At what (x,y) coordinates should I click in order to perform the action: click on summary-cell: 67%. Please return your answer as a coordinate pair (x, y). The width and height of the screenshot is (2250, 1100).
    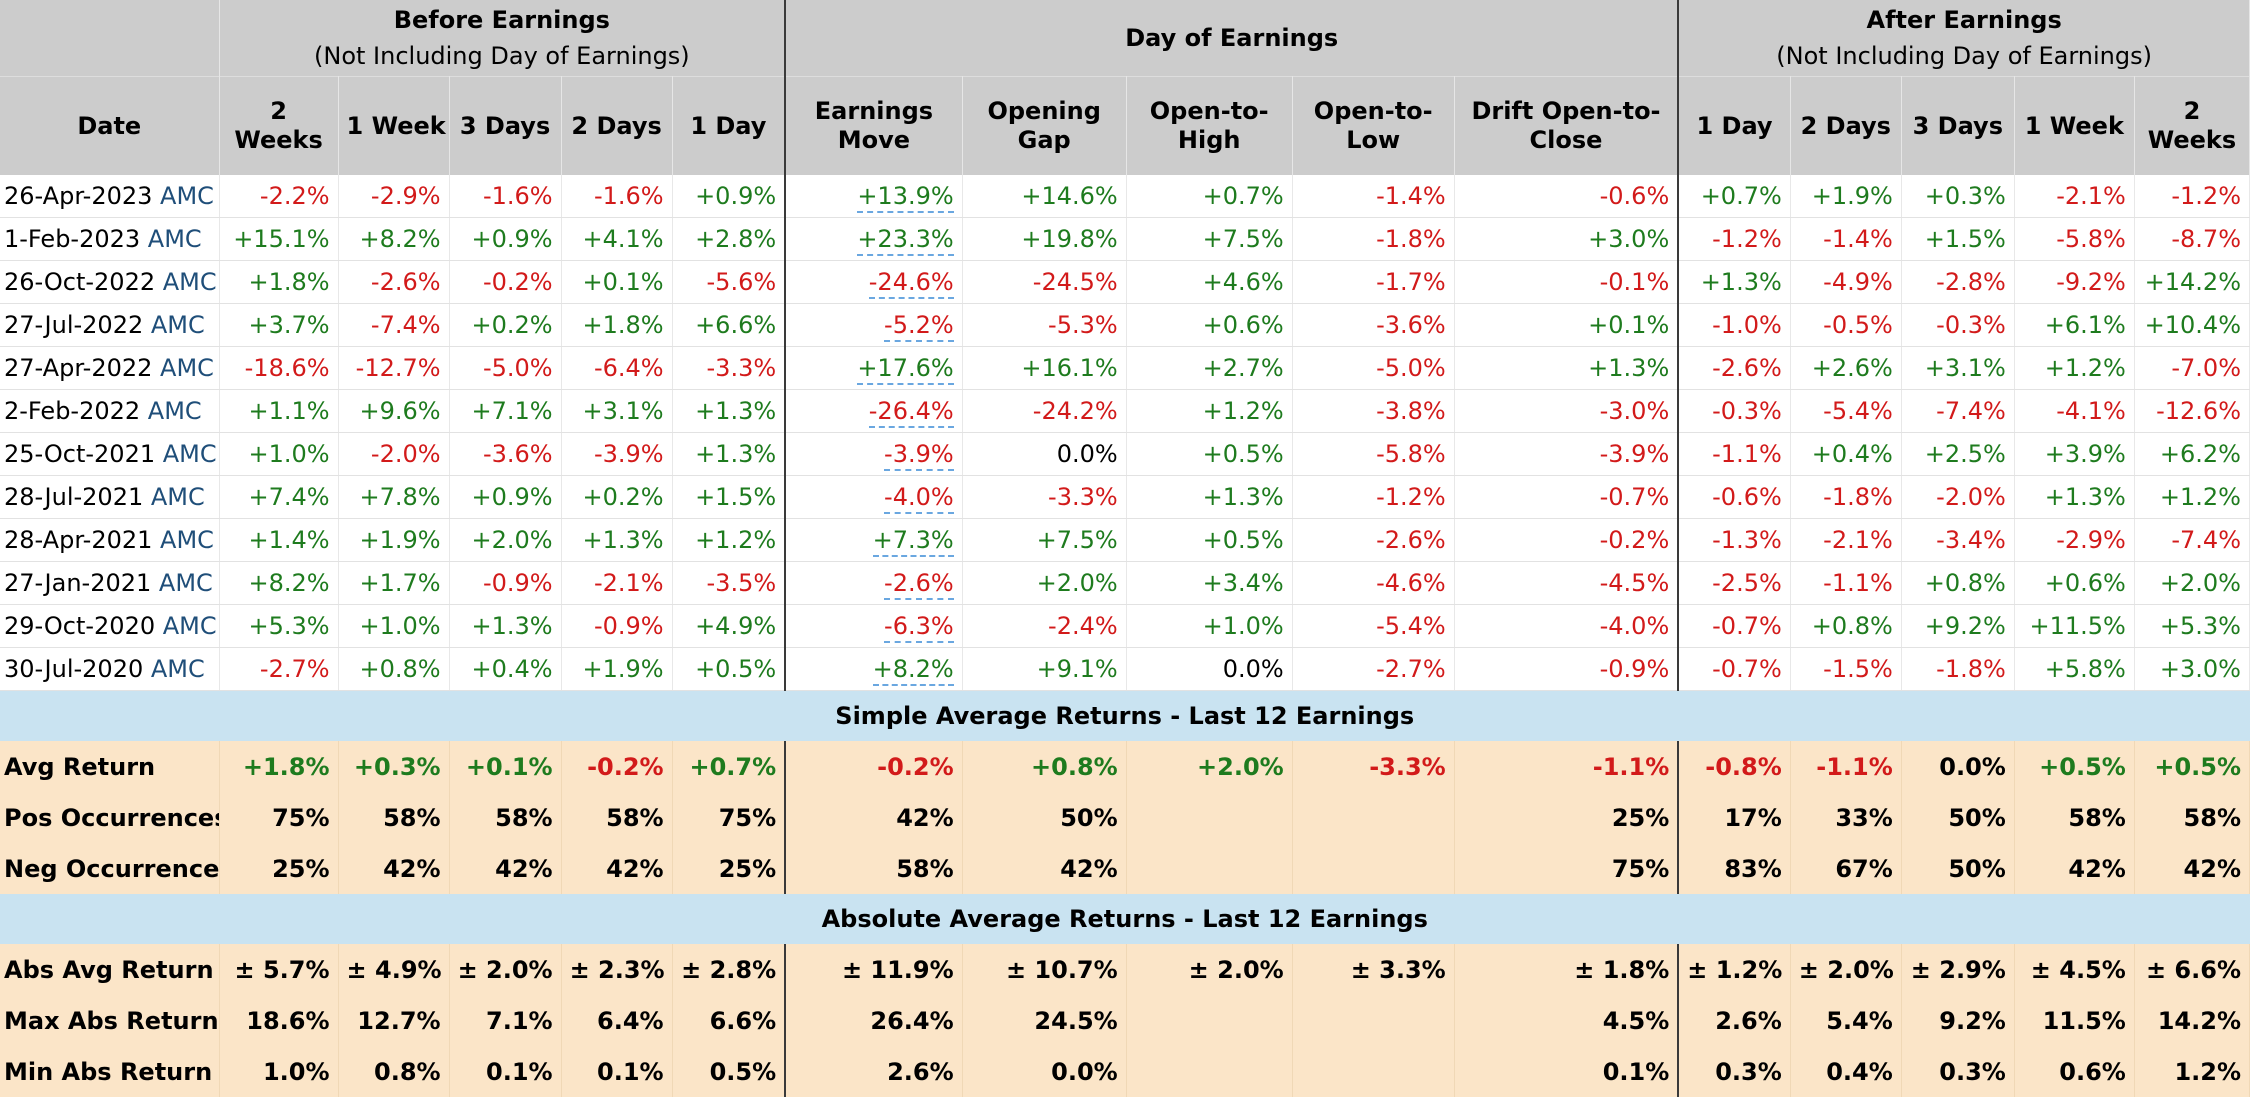
    Looking at the image, I should click on (1846, 868).